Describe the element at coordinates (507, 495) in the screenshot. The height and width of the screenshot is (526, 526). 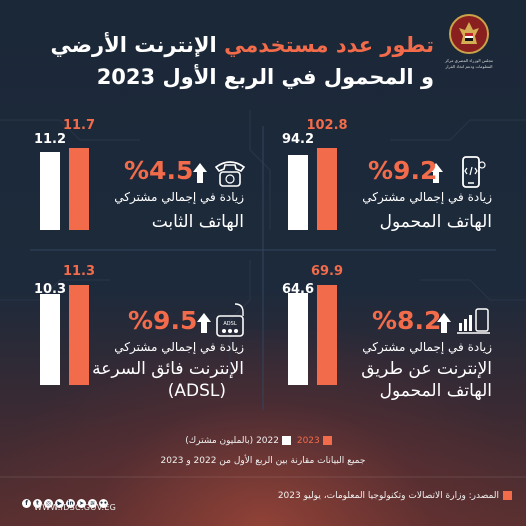
I see `source-marker` at that location.